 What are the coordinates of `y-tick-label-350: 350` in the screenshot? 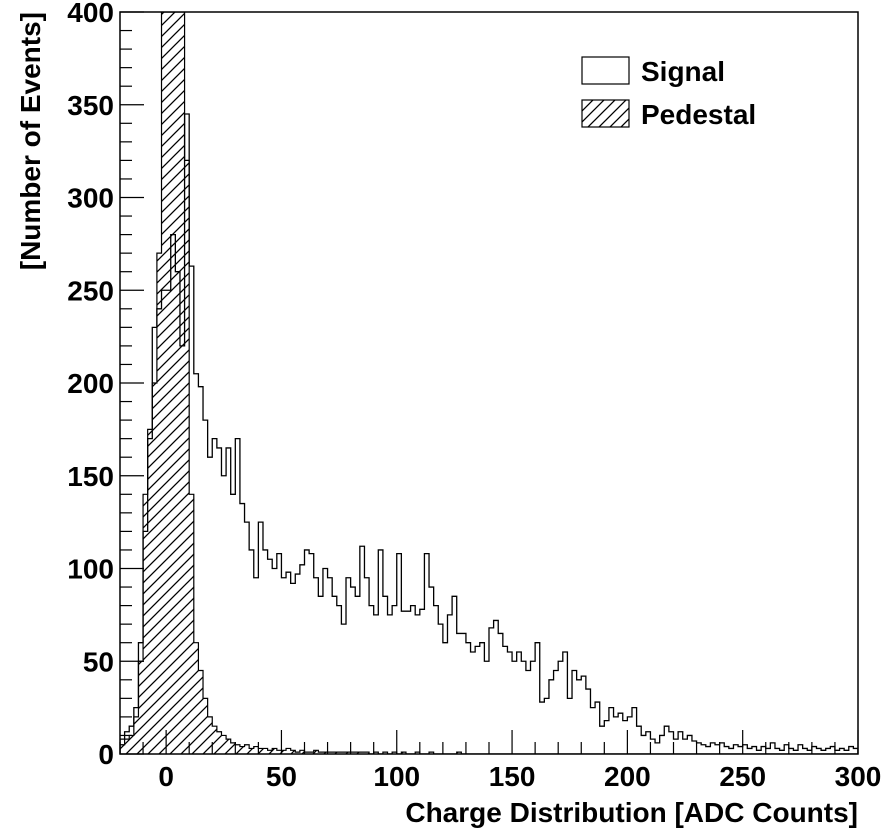 It's located at (90, 105).